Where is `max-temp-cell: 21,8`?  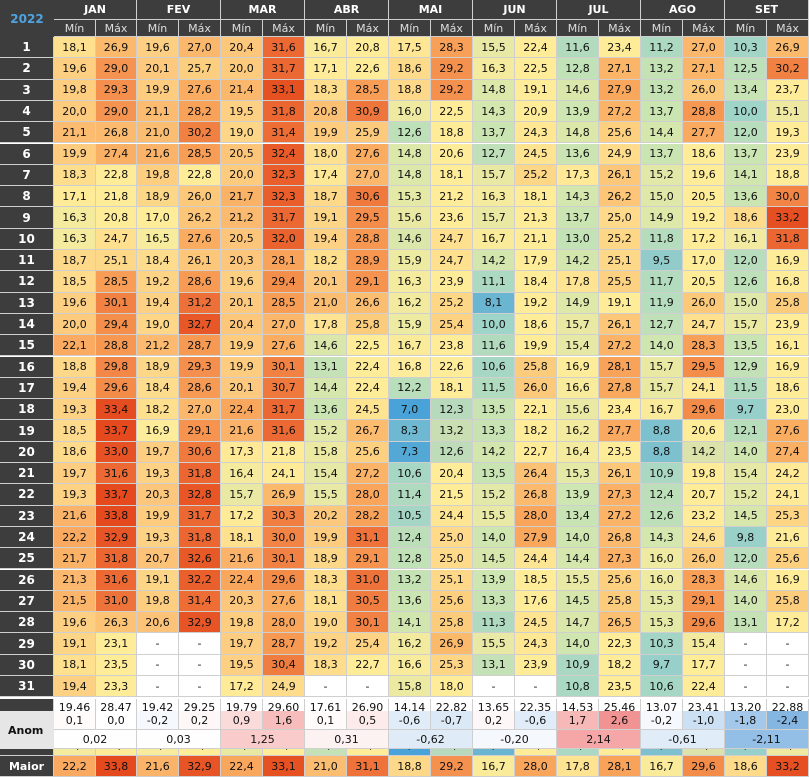
max-temp-cell: 21,8 is located at coordinates (284, 452).